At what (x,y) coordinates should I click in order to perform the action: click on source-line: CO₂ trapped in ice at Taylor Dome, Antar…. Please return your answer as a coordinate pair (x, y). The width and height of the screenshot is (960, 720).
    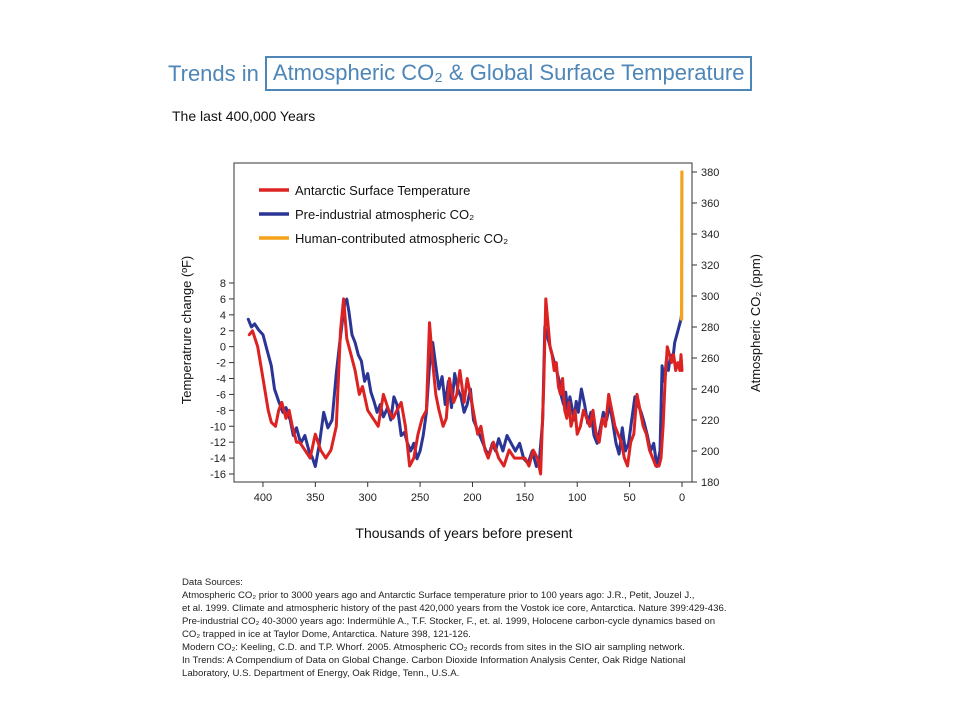
    Looking at the image, I should click on (326, 634).